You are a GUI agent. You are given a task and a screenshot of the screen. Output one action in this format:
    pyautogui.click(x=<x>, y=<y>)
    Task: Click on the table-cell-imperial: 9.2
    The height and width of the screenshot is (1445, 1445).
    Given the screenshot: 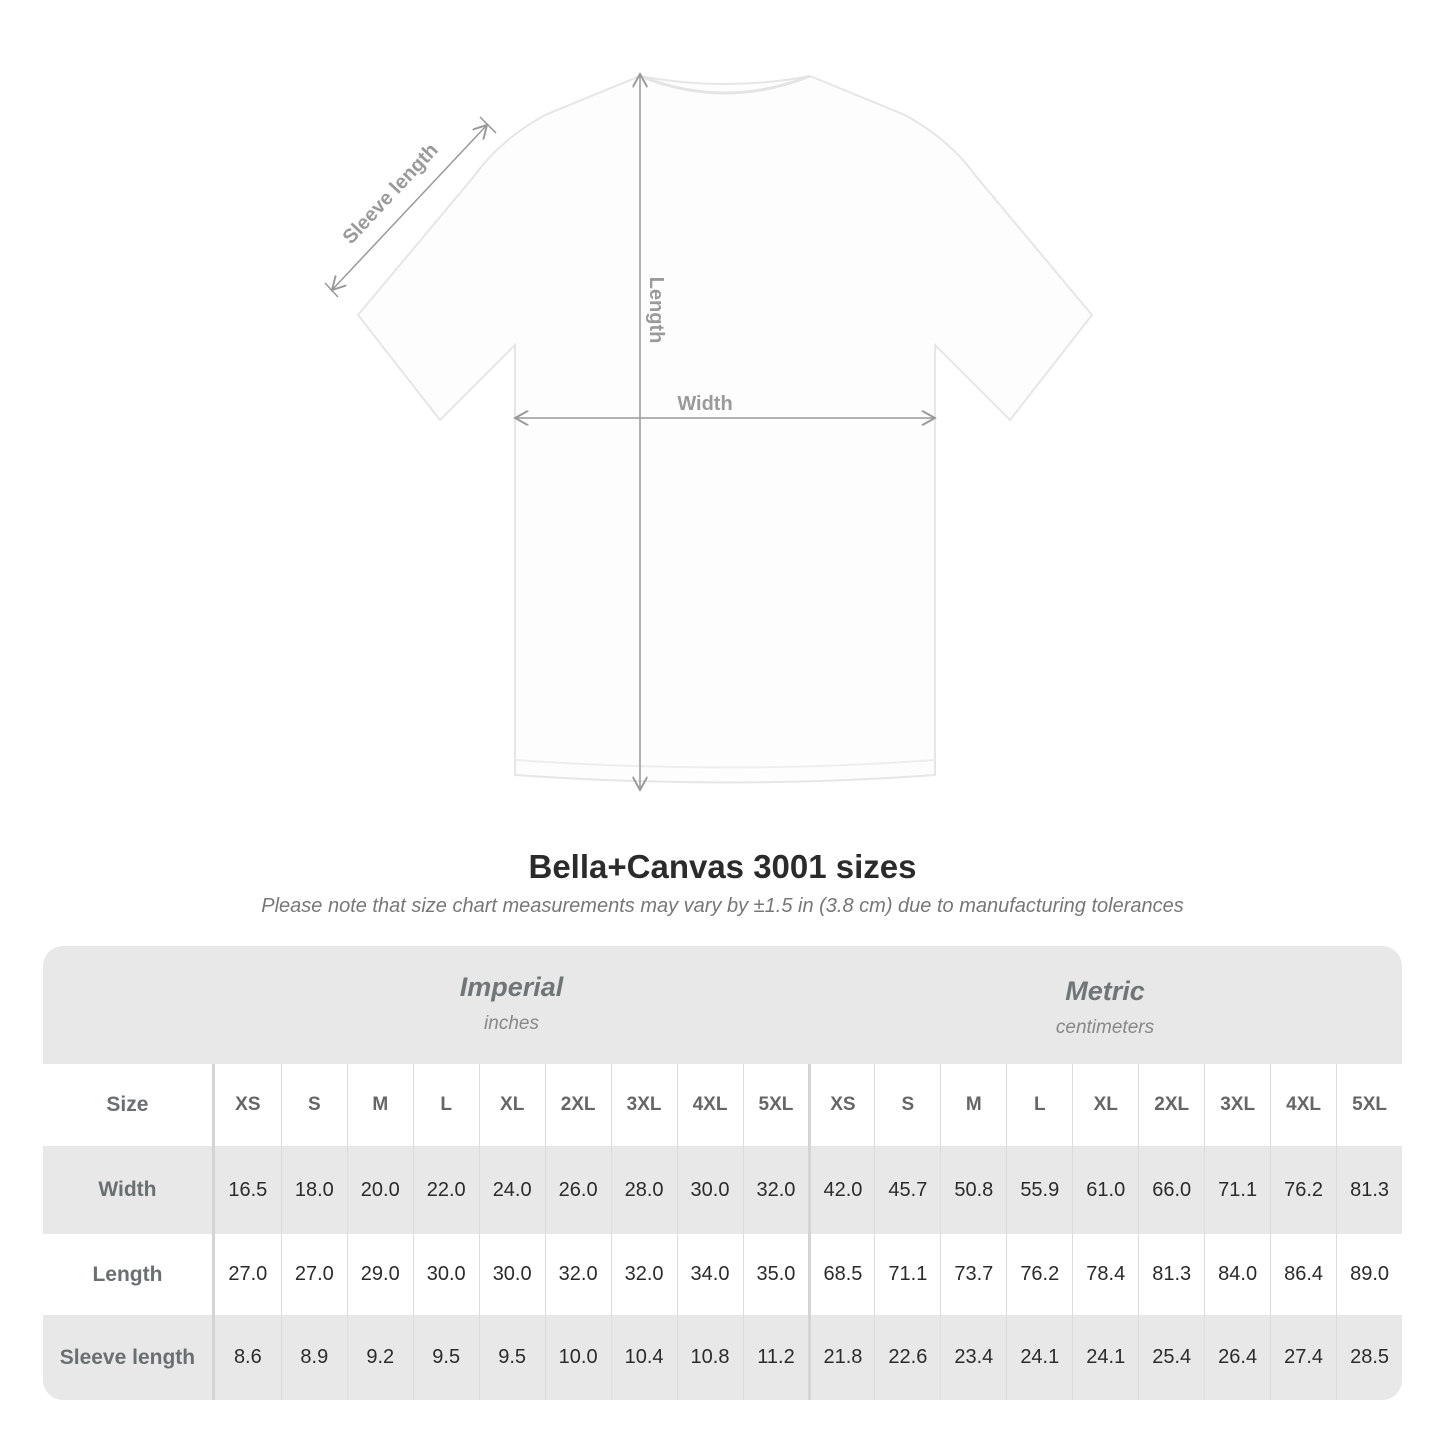 What is the action you would take?
    pyautogui.click(x=379, y=1357)
    